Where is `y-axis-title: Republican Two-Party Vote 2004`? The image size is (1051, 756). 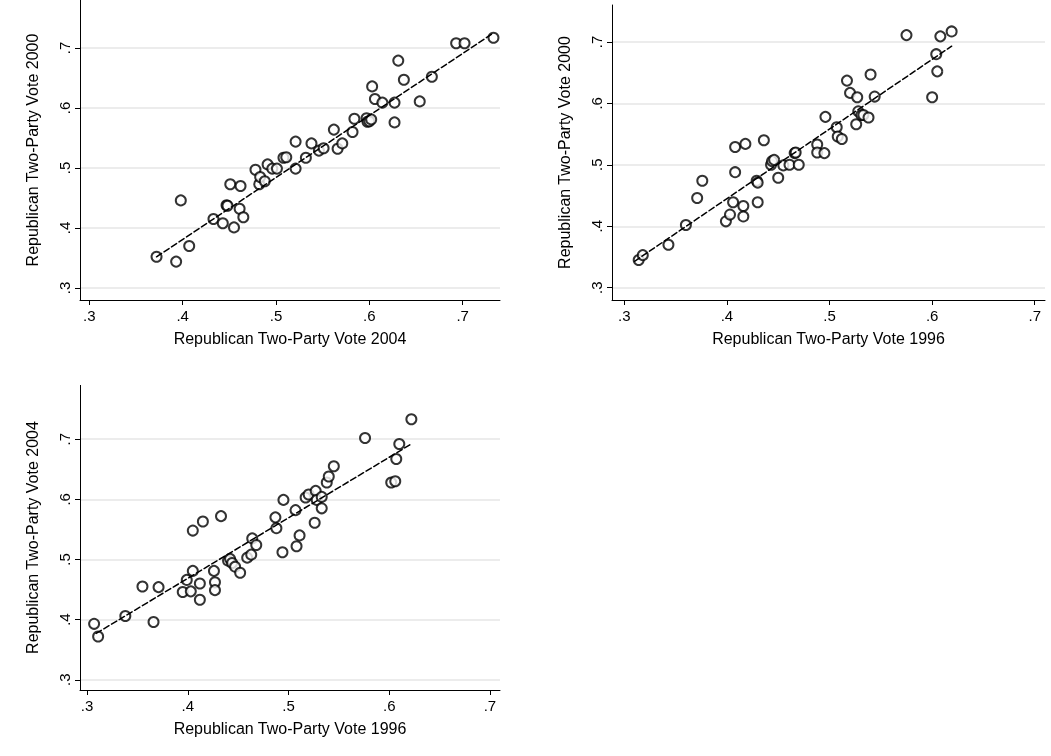 y-axis-title: Republican Two-Party Vote 2004 is located at coordinates (32, 537).